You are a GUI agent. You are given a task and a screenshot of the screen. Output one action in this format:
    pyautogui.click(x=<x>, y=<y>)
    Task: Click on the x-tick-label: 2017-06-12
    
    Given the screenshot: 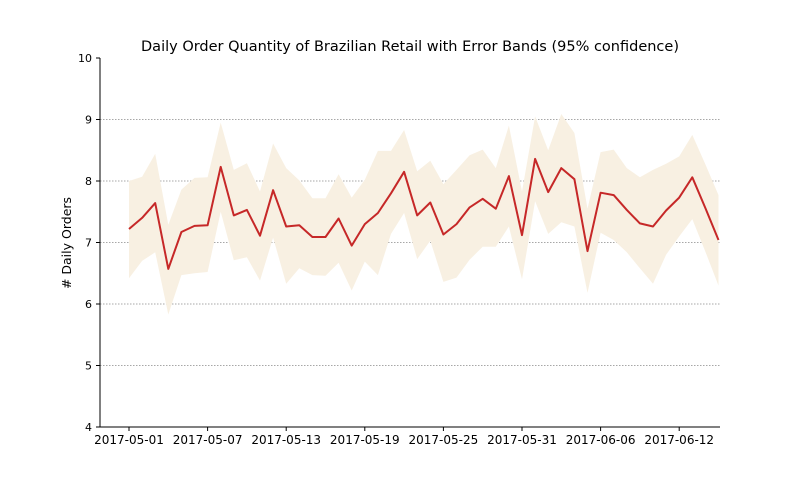 What is the action you would take?
    pyautogui.click(x=679, y=440)
    